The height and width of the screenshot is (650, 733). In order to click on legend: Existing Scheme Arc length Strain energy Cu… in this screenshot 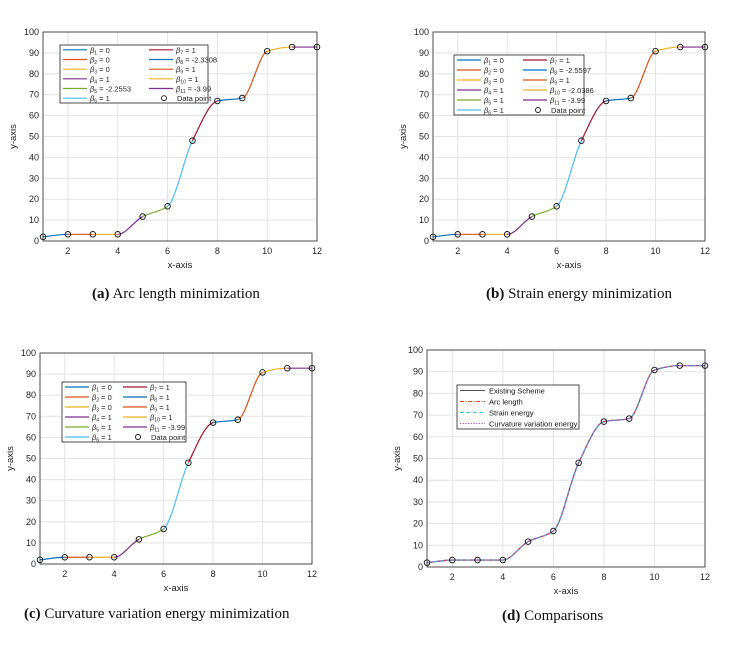, I will do `click(518, 407)`.